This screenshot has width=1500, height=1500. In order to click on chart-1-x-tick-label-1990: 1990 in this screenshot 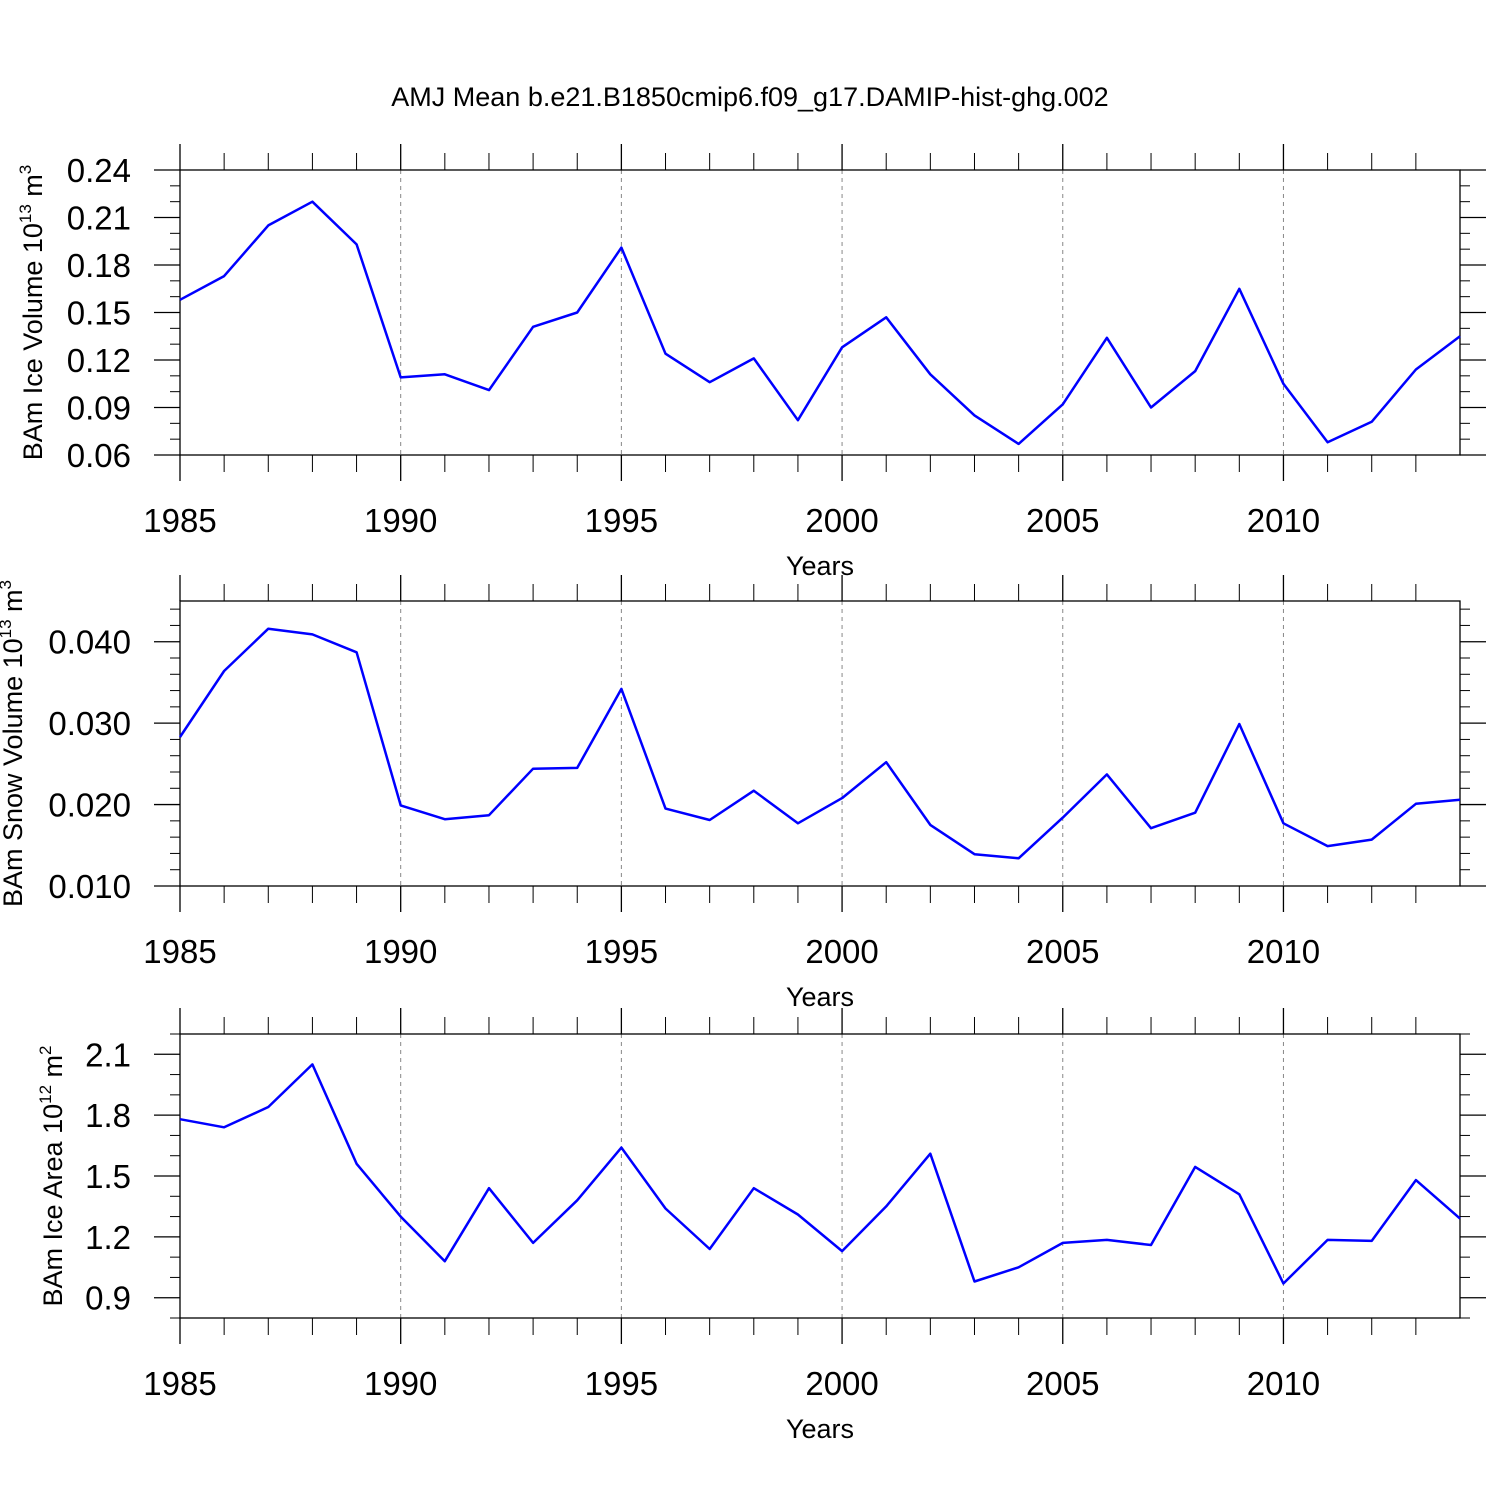, I will do `click(400, 520)`.